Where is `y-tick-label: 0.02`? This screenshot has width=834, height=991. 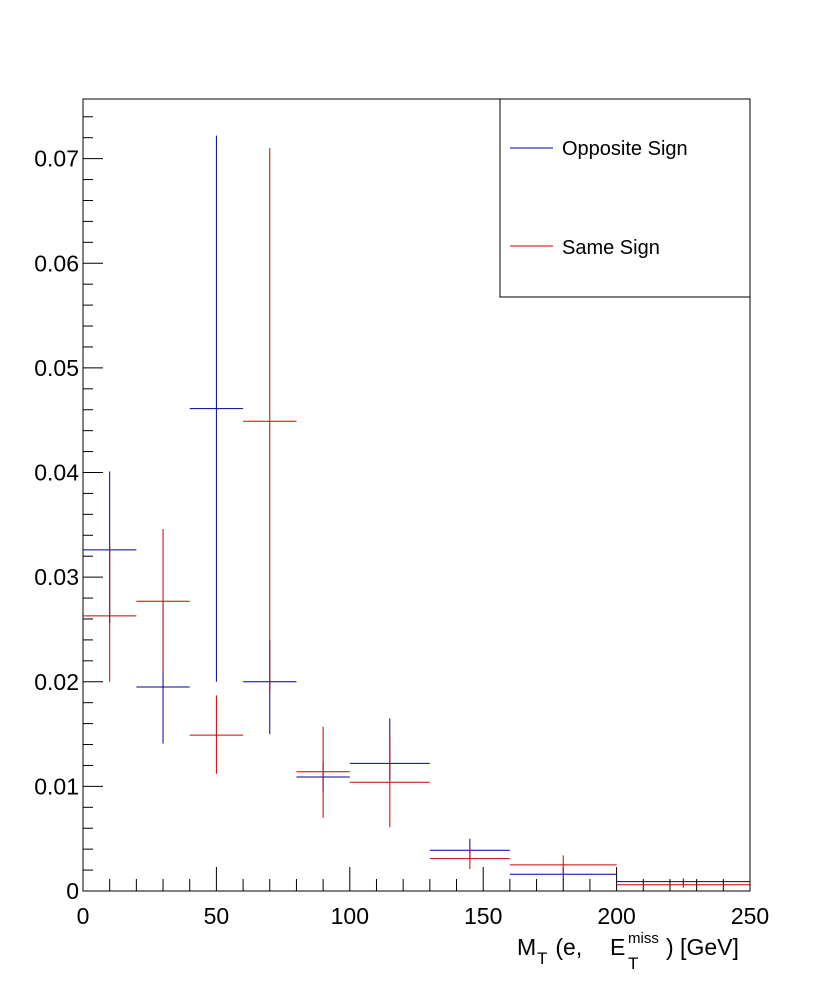 y-tick-label: 0.02 is located at coordinates (56, 682).